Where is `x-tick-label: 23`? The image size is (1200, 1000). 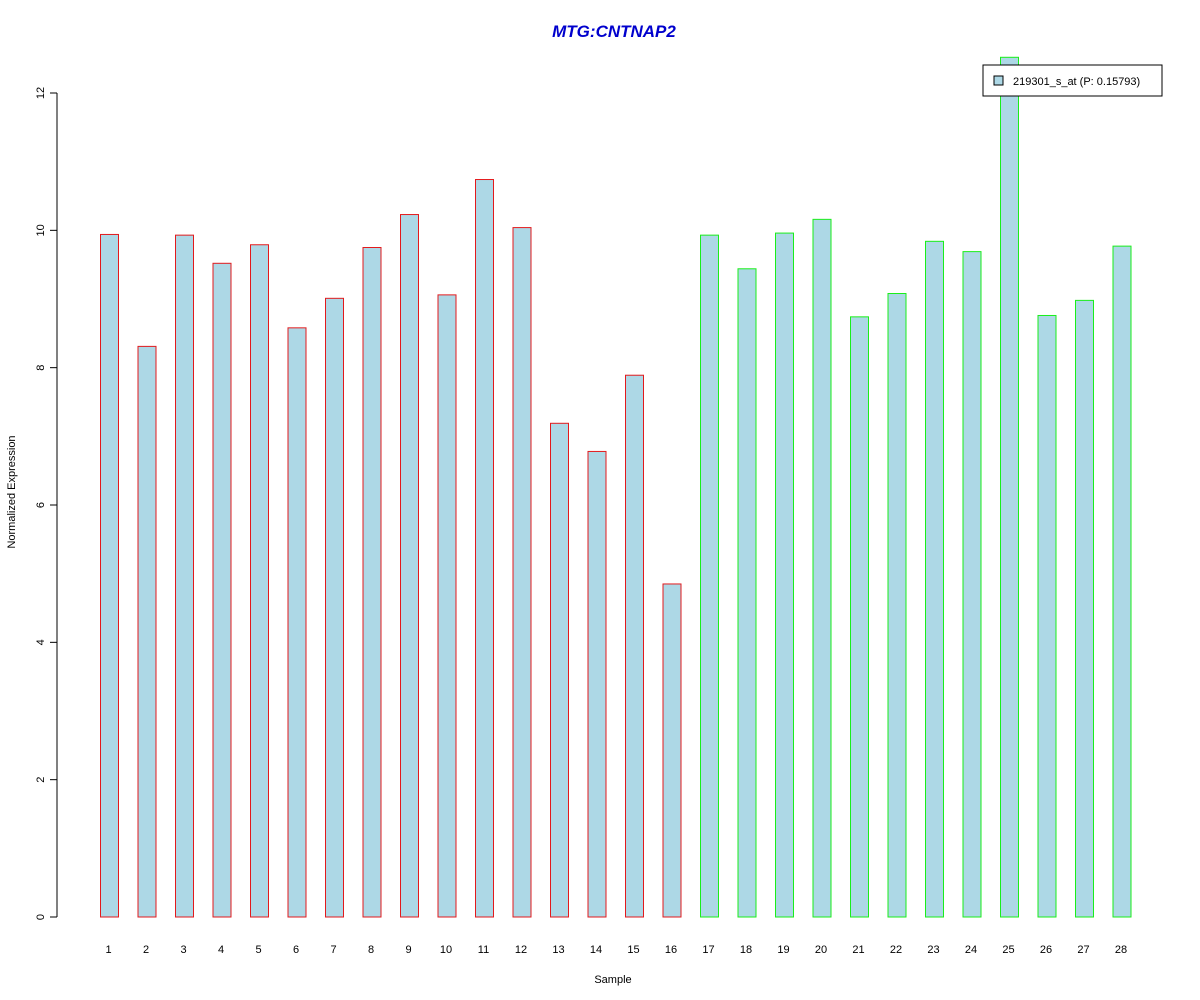
x-tick-label: 23 is located at coordinates (933, 950).